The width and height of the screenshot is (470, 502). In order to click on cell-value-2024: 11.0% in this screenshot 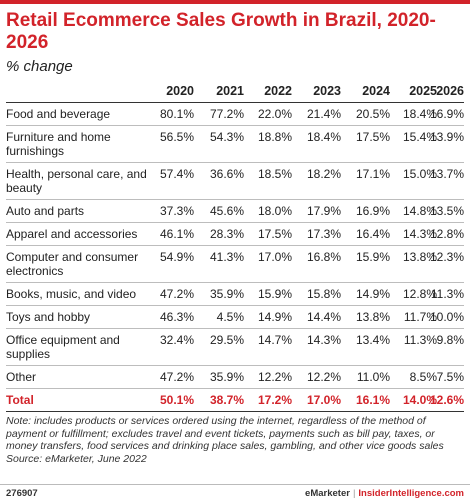, I will do `click(373, 377)`.